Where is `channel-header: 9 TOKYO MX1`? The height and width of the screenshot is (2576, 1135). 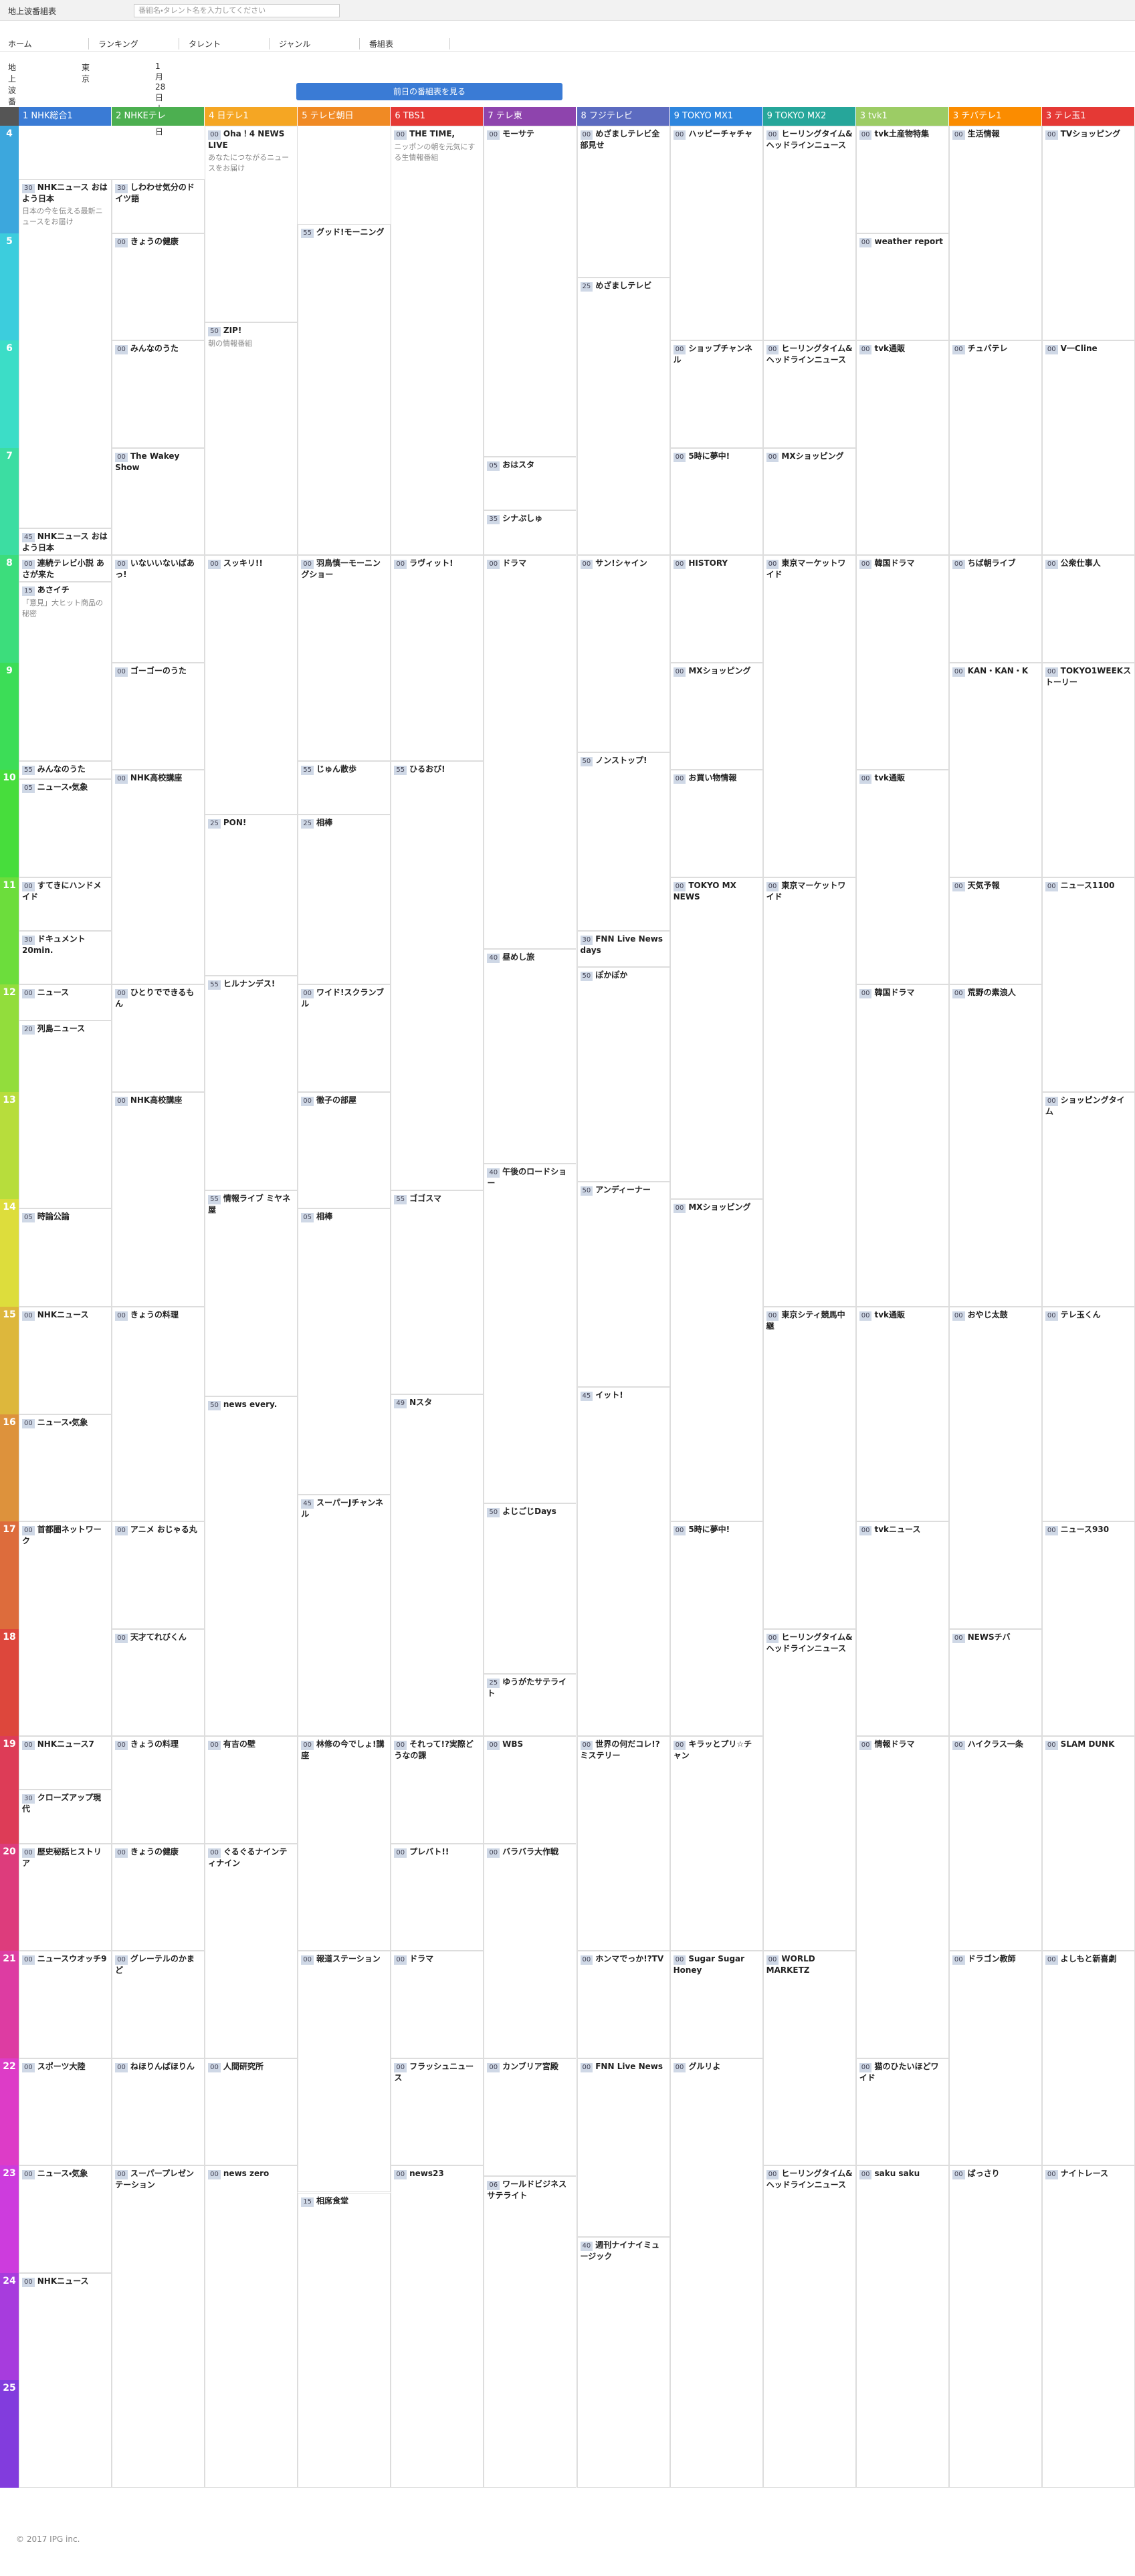
channel-header: 9 TOKYO MX1 is located at coordinates (716, 116).